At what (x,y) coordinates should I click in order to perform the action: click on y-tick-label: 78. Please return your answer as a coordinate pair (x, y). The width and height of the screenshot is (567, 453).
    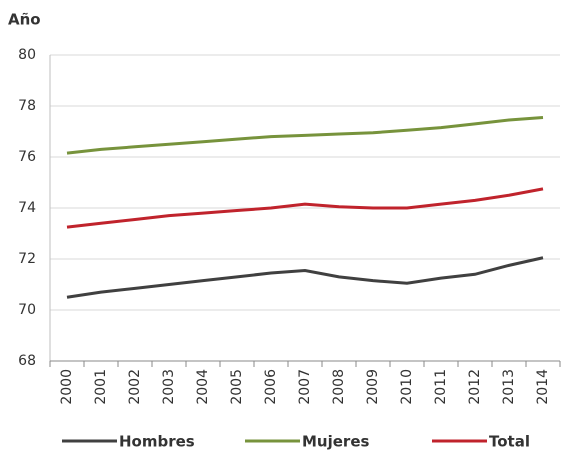
    Looking at the image, I should click on (27, 106).